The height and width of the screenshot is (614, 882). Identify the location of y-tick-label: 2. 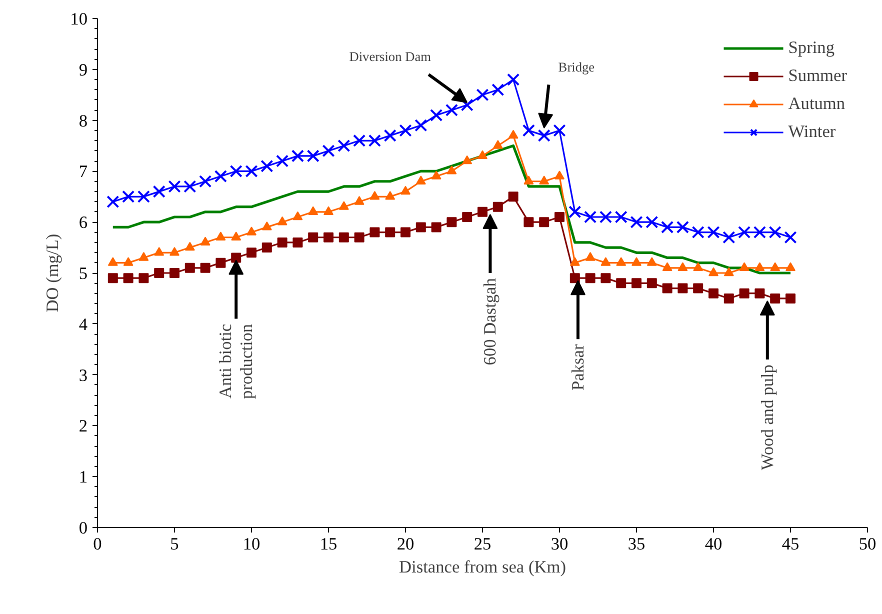
(83, 426).